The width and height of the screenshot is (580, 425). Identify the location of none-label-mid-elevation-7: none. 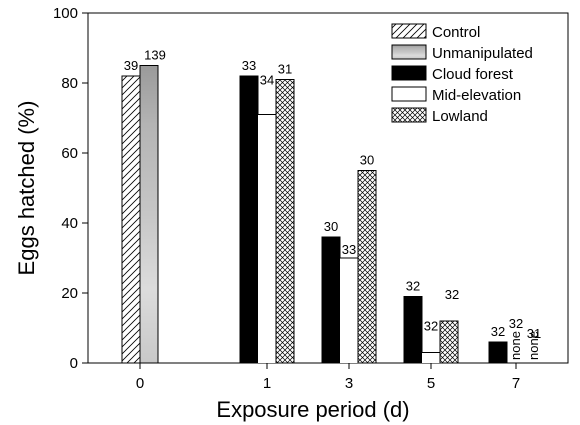
(515, 345).